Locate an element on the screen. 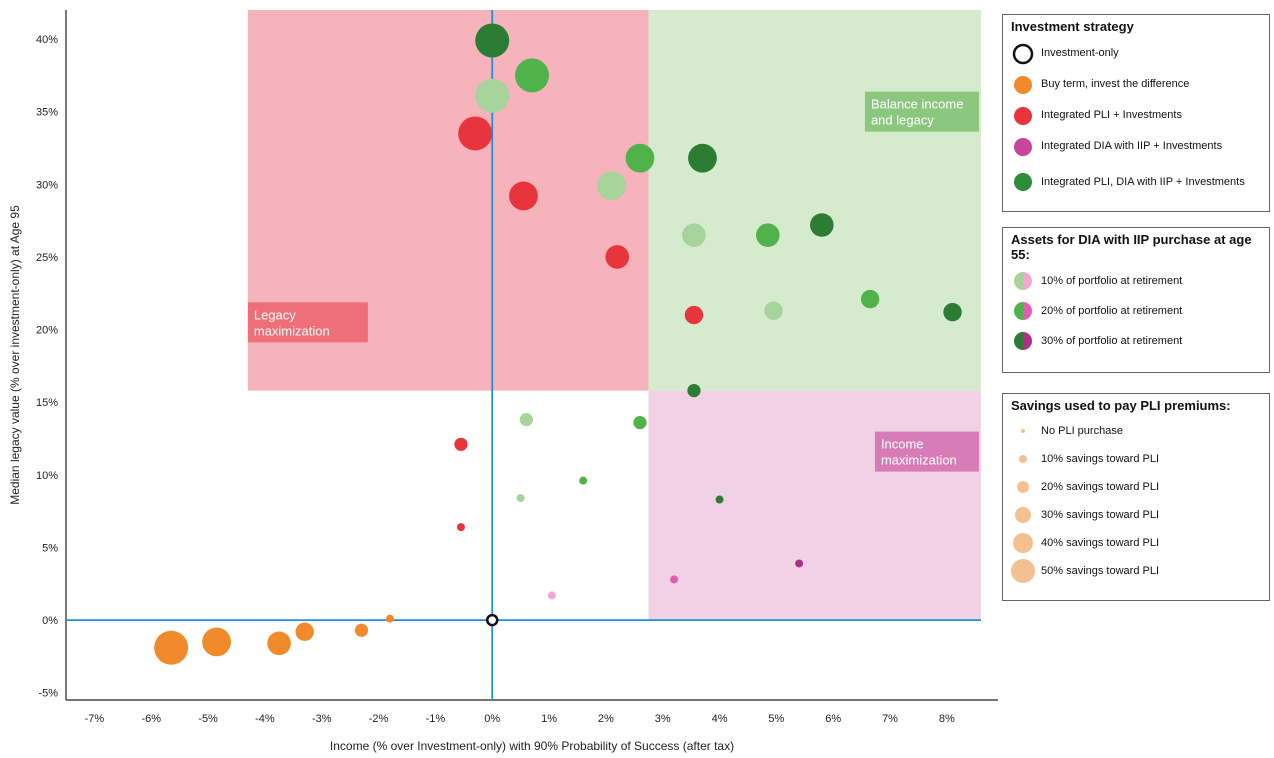  legend-item: 10% savings toward PLI is located at coordinates (1140, 459).